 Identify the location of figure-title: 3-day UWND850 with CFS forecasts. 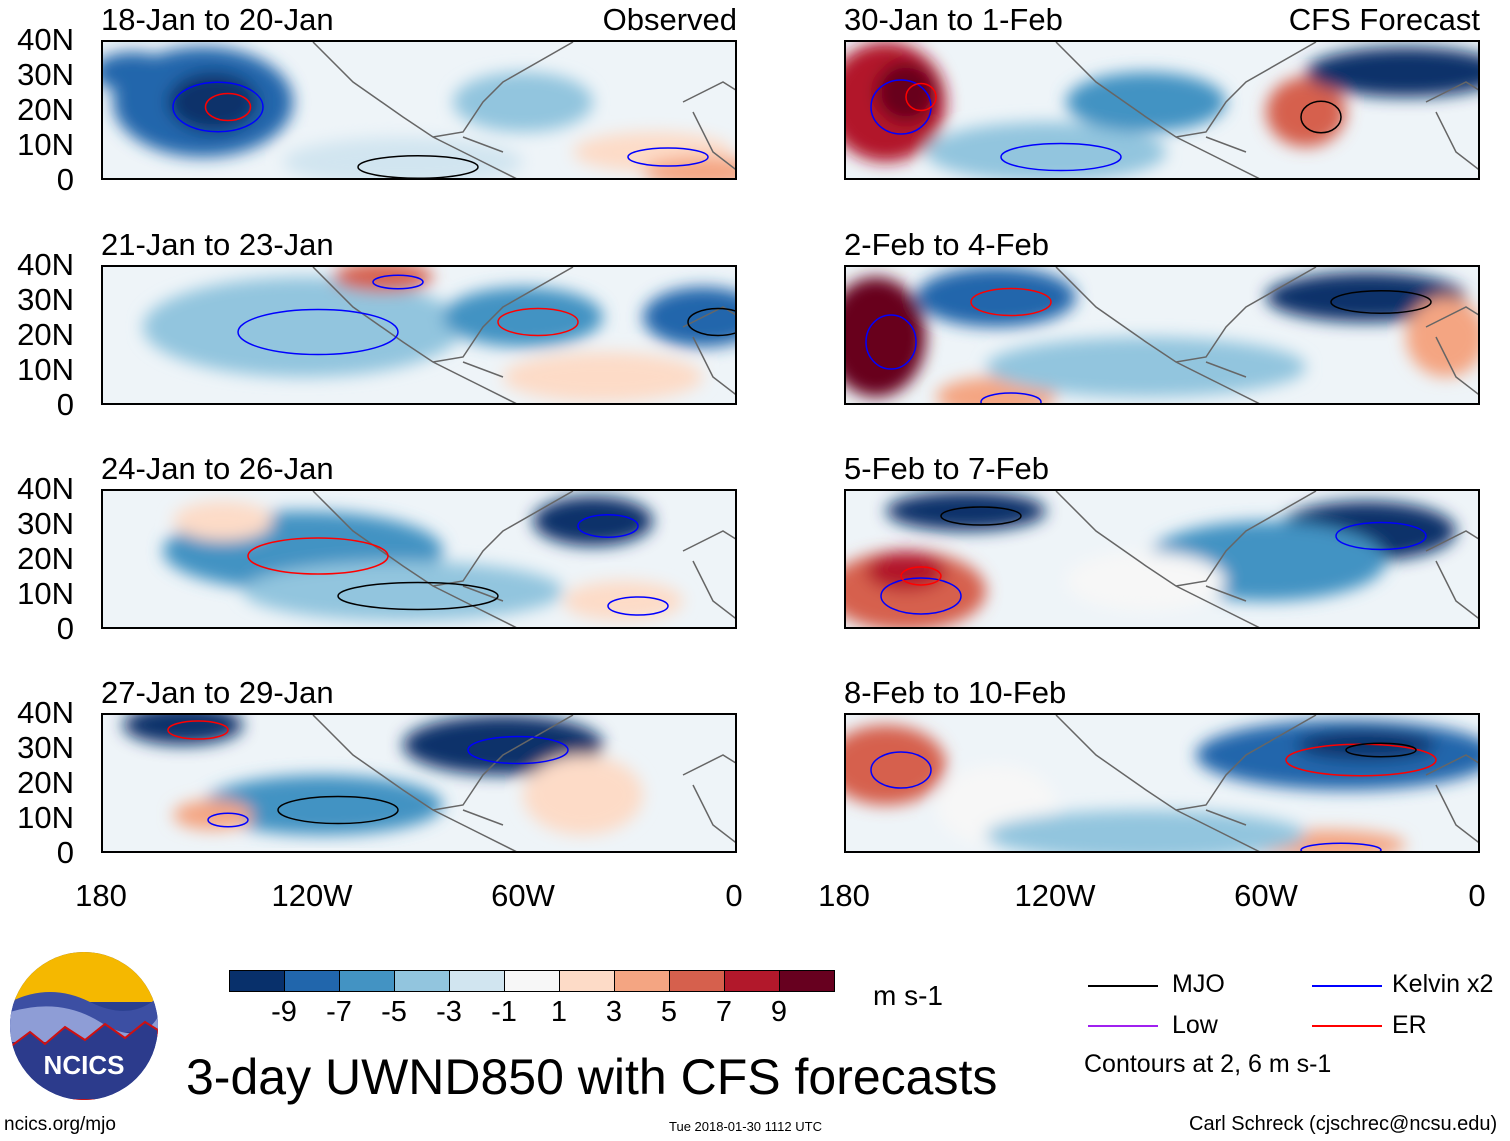
(592, 1077).